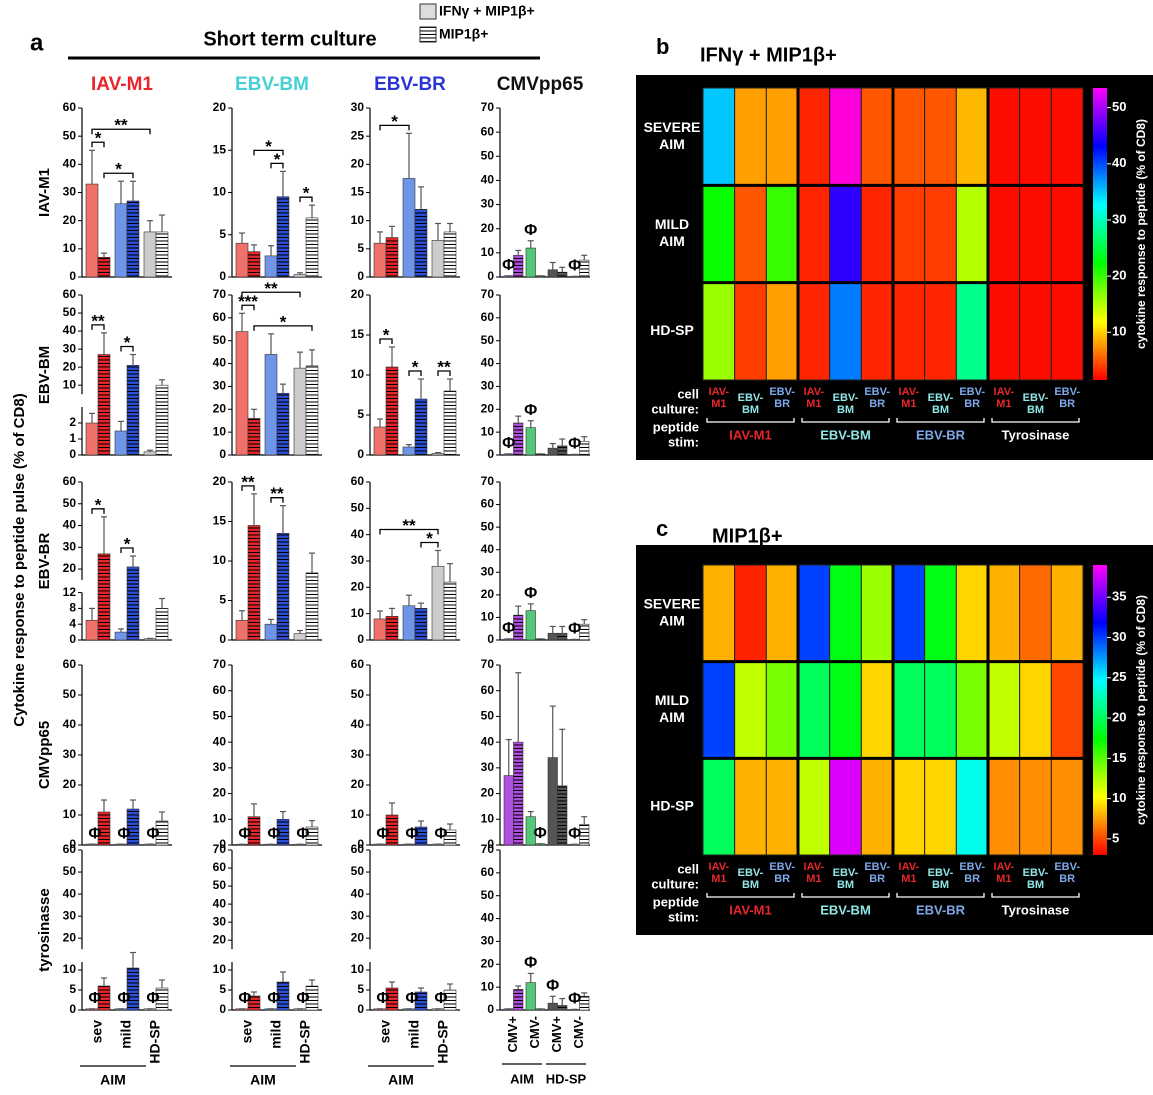 The height and width of the screenshot is (1095, 1153). I want to click on column-header: EBV-BR, so click(410, 84).